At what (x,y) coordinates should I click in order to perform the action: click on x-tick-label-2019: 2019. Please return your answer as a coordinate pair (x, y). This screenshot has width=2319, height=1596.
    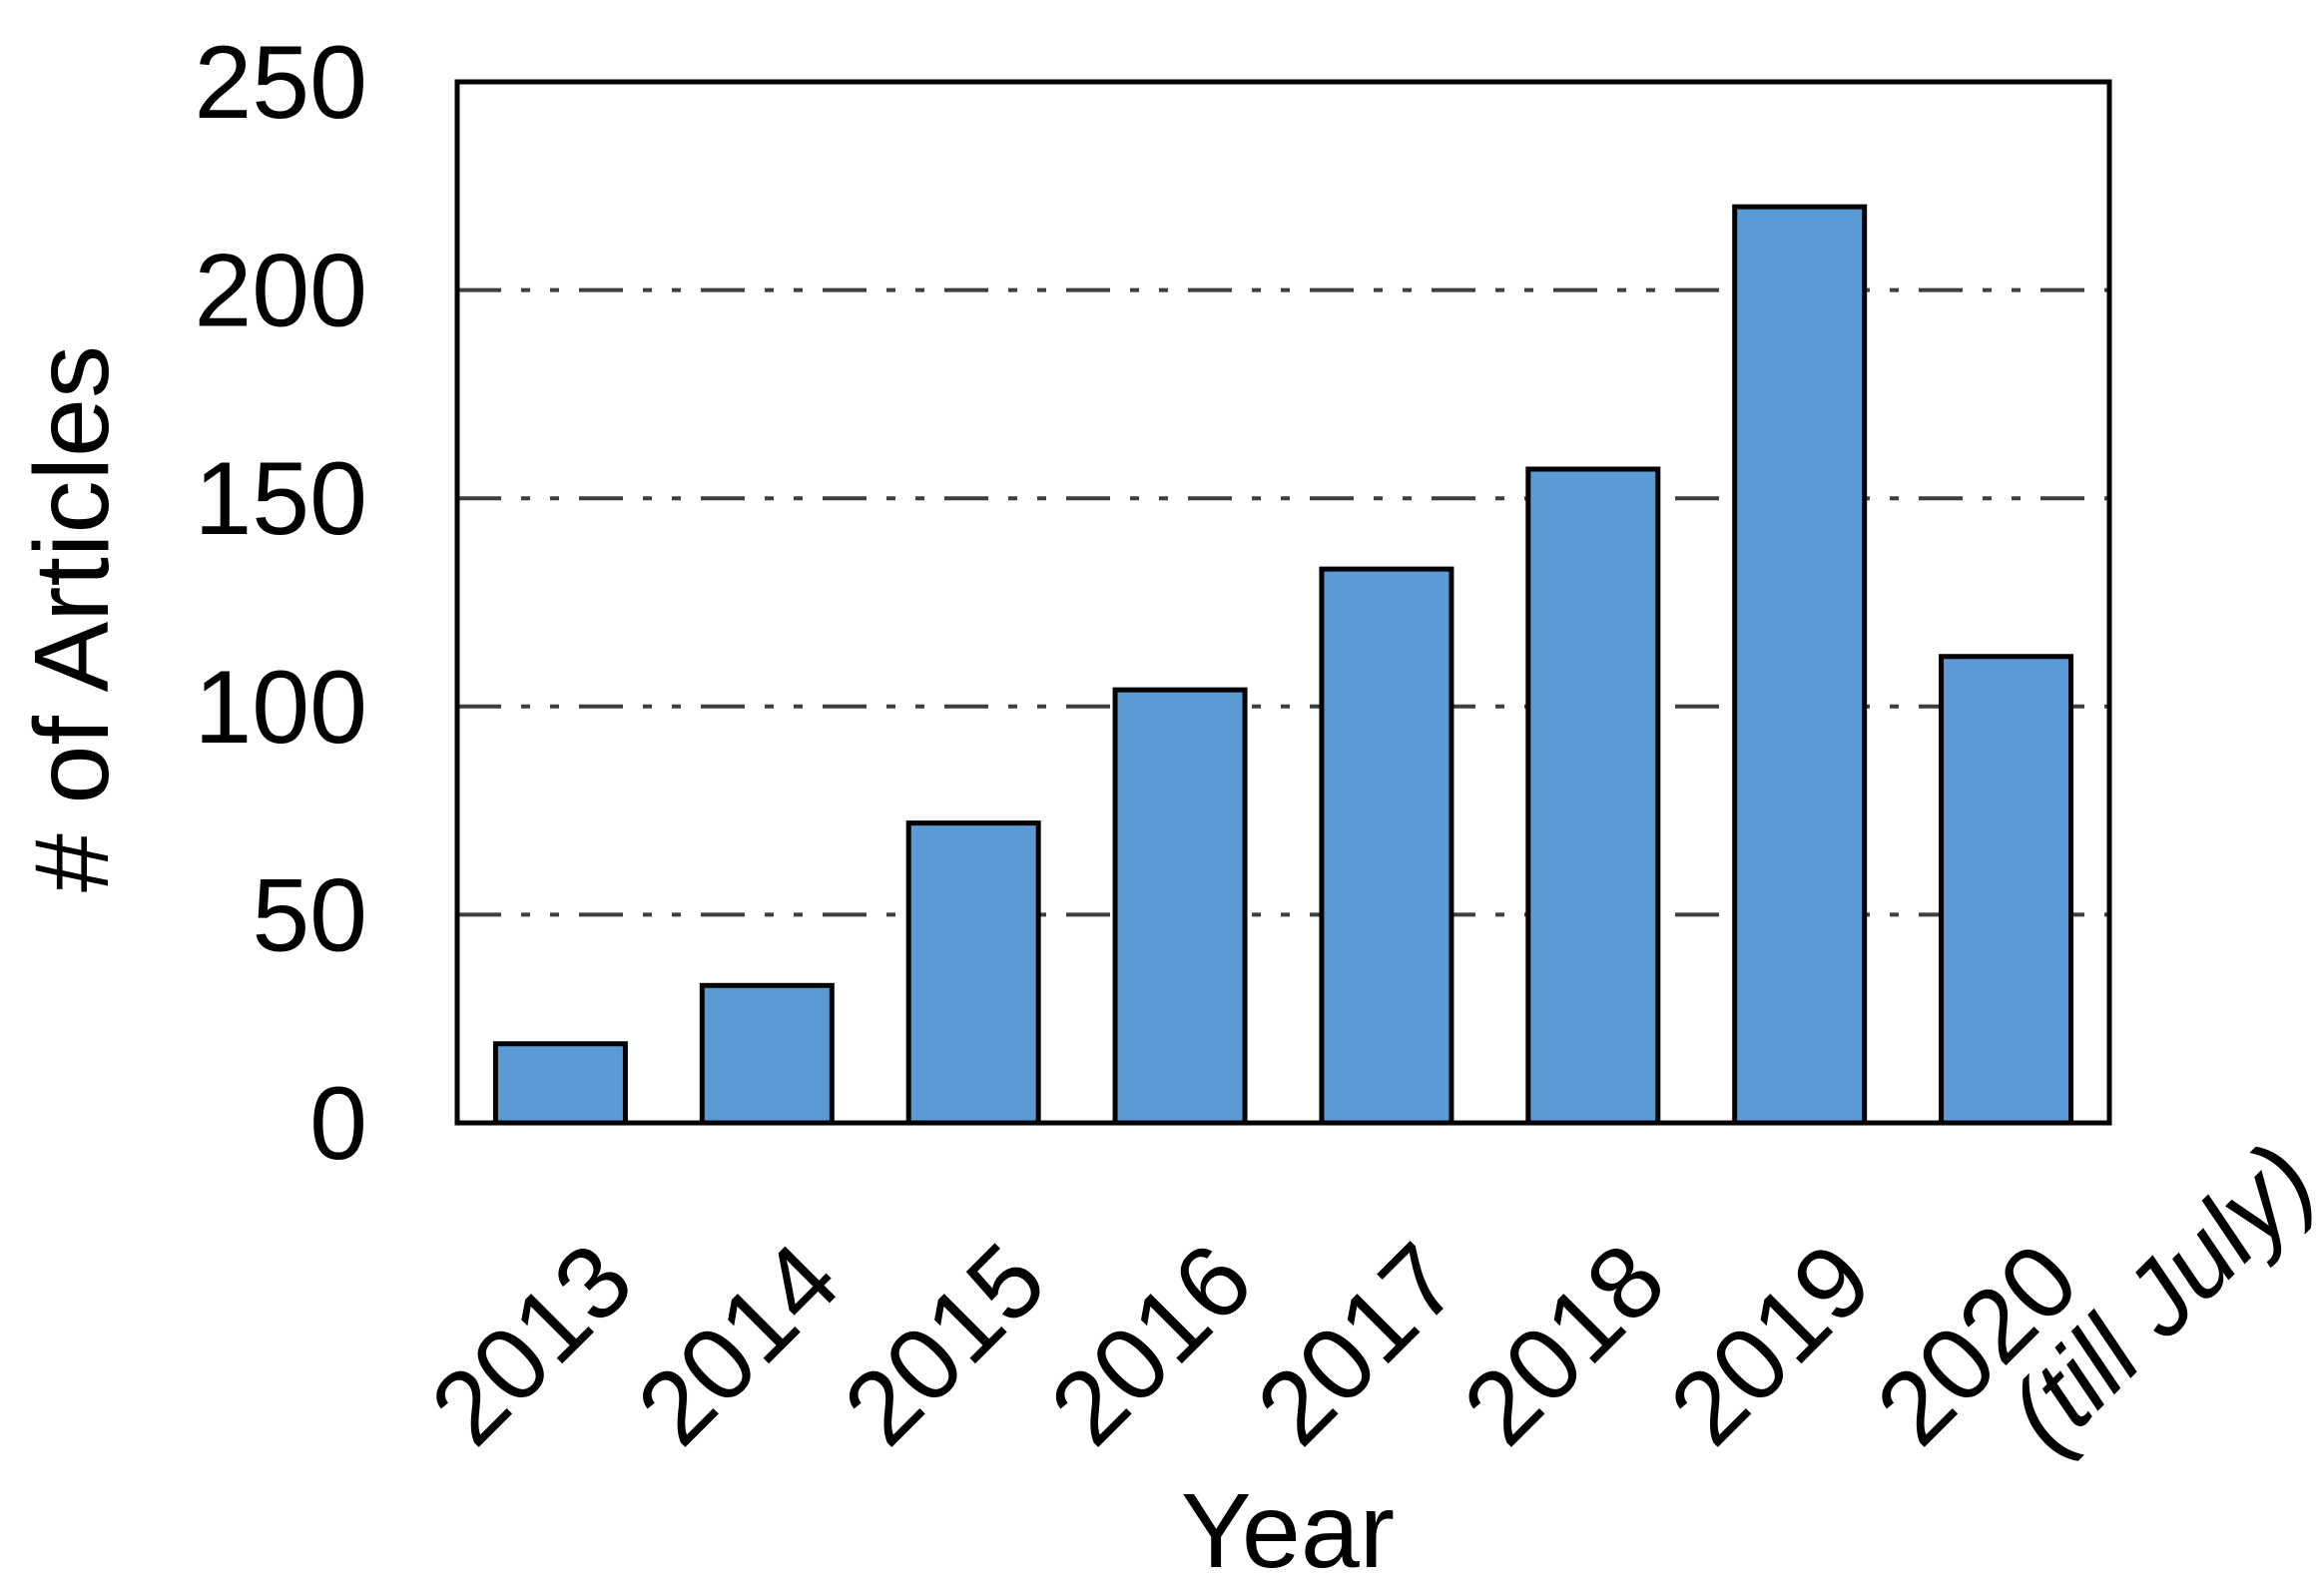
    Looking at the image, I should click on (1771, 1344).